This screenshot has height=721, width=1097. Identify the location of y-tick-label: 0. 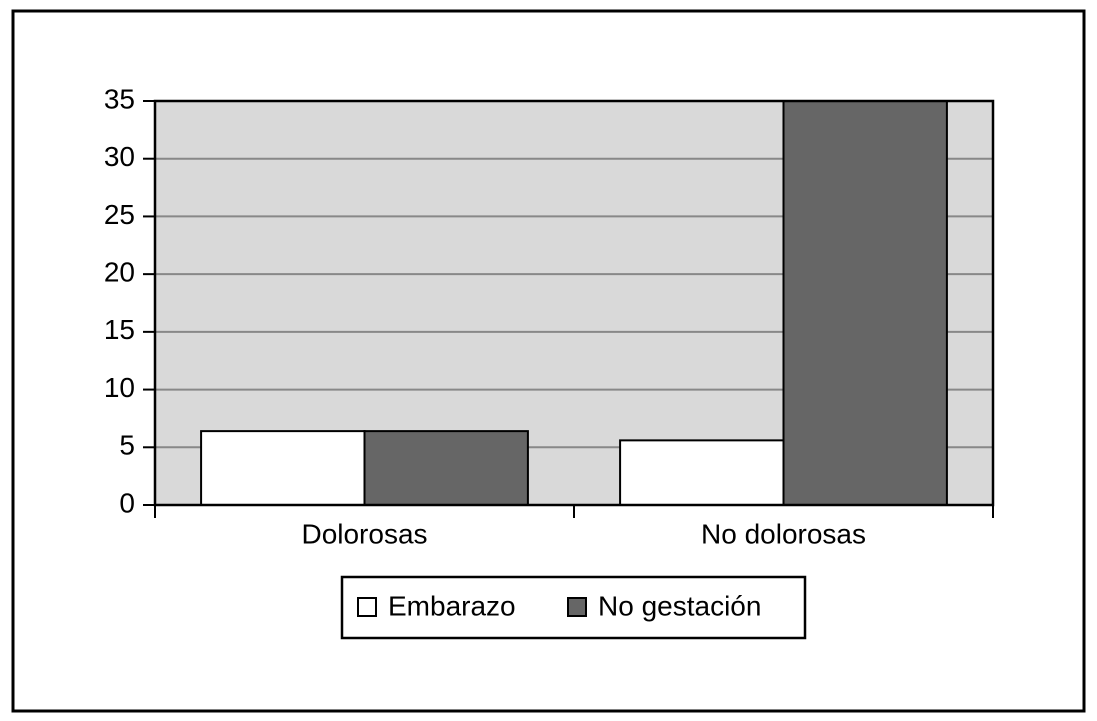
(127, 502).